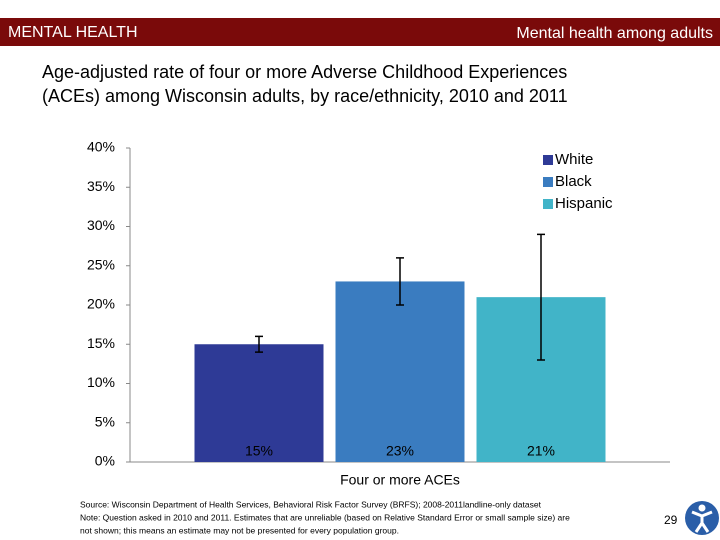 This screenshot has height=540, width=720. I want to click on y-tick-label: 25%, so click(101, 264).